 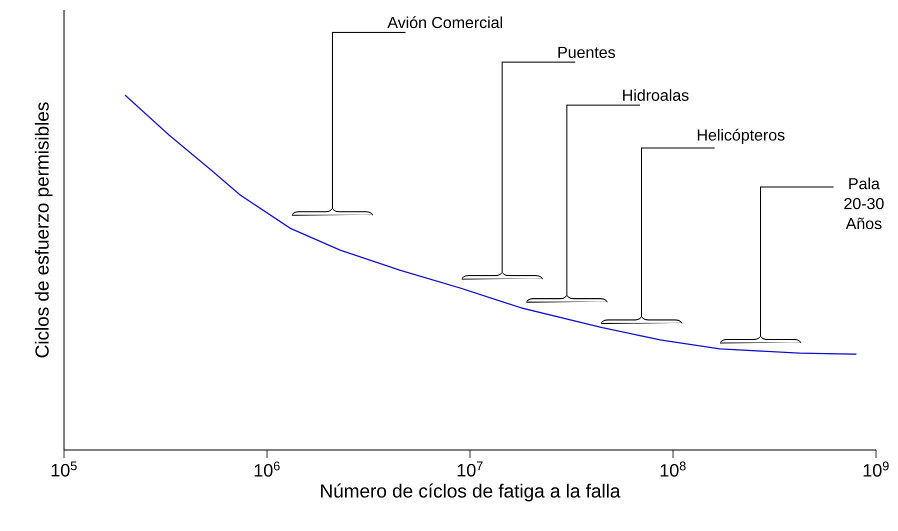 What do you see at coordinates (864, 204) in the screenshot?
I see `annotation: Pala 20-30 Años` at bounding box center [864, 204].